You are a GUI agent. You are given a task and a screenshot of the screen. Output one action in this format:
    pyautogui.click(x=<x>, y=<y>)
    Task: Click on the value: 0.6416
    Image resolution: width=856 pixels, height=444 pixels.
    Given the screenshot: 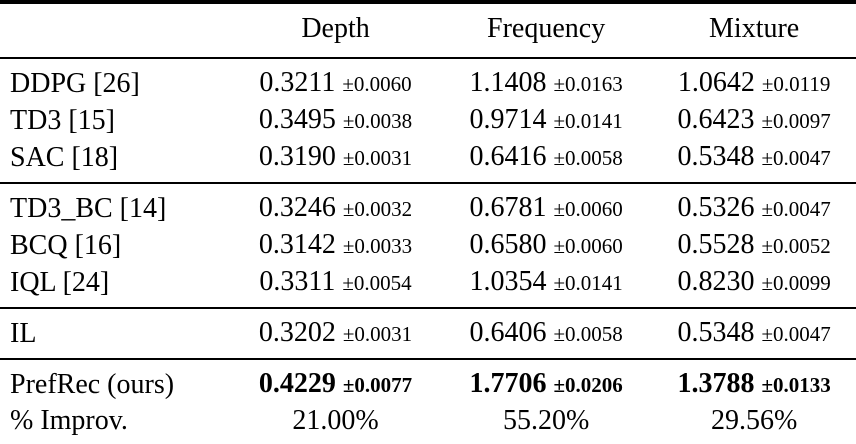 What is the action you would take?
    pyautogui.click(x=508, y=156)
    